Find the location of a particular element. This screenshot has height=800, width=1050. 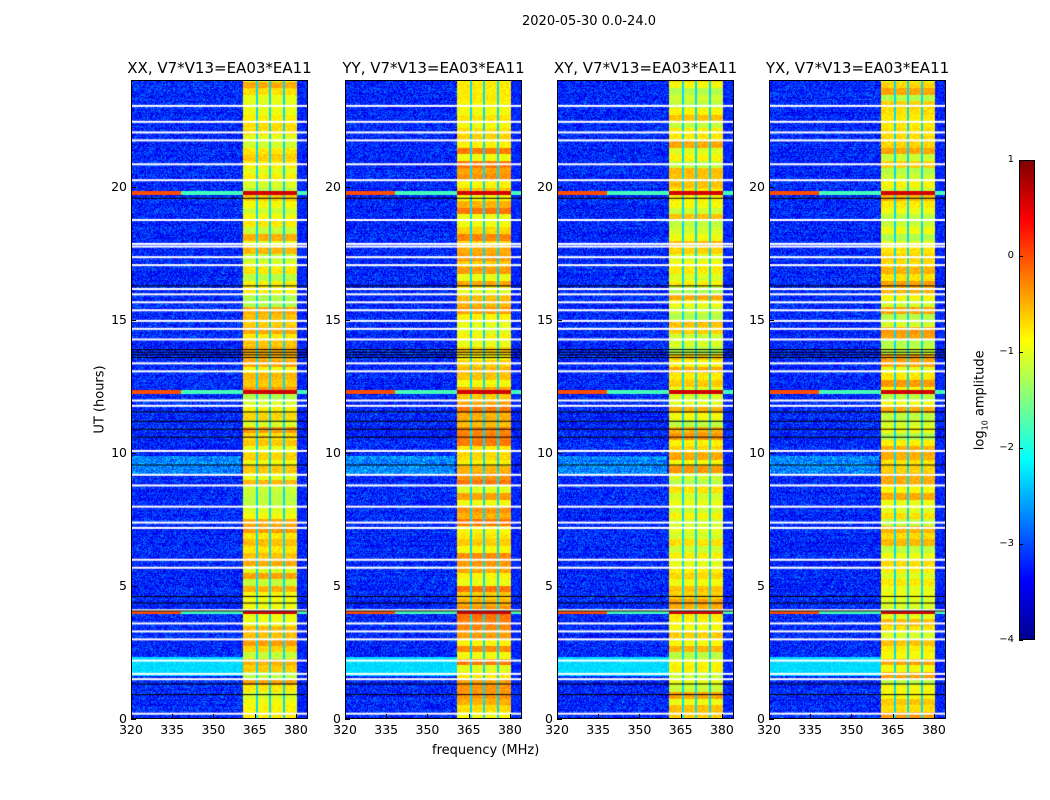

colorbar-tick-label: −4 is located at coordinates (1006, 639).